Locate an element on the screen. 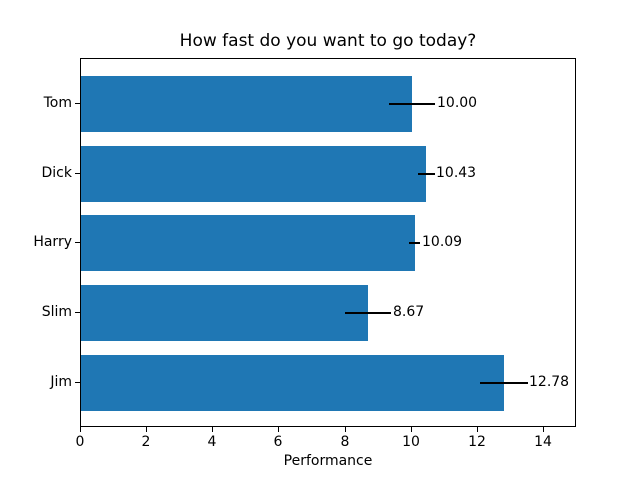 The height and width of the screenshot is (480, 640). x-tick-label: 4 is located at coordinates (212, 442).